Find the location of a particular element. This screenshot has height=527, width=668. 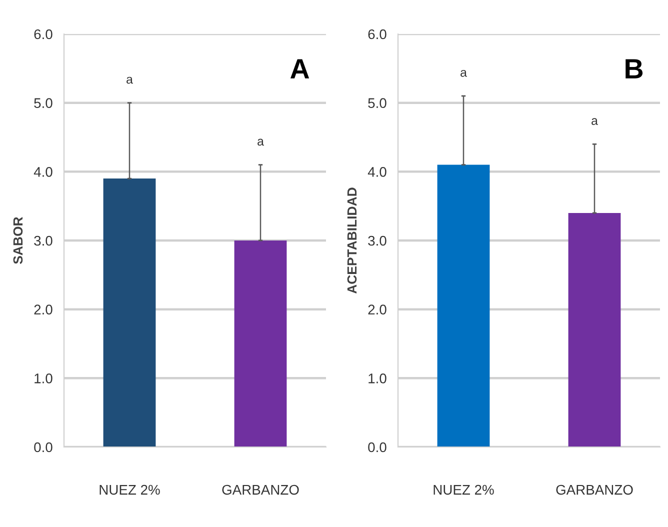

annotation: B is located at coordinates (634, 68).